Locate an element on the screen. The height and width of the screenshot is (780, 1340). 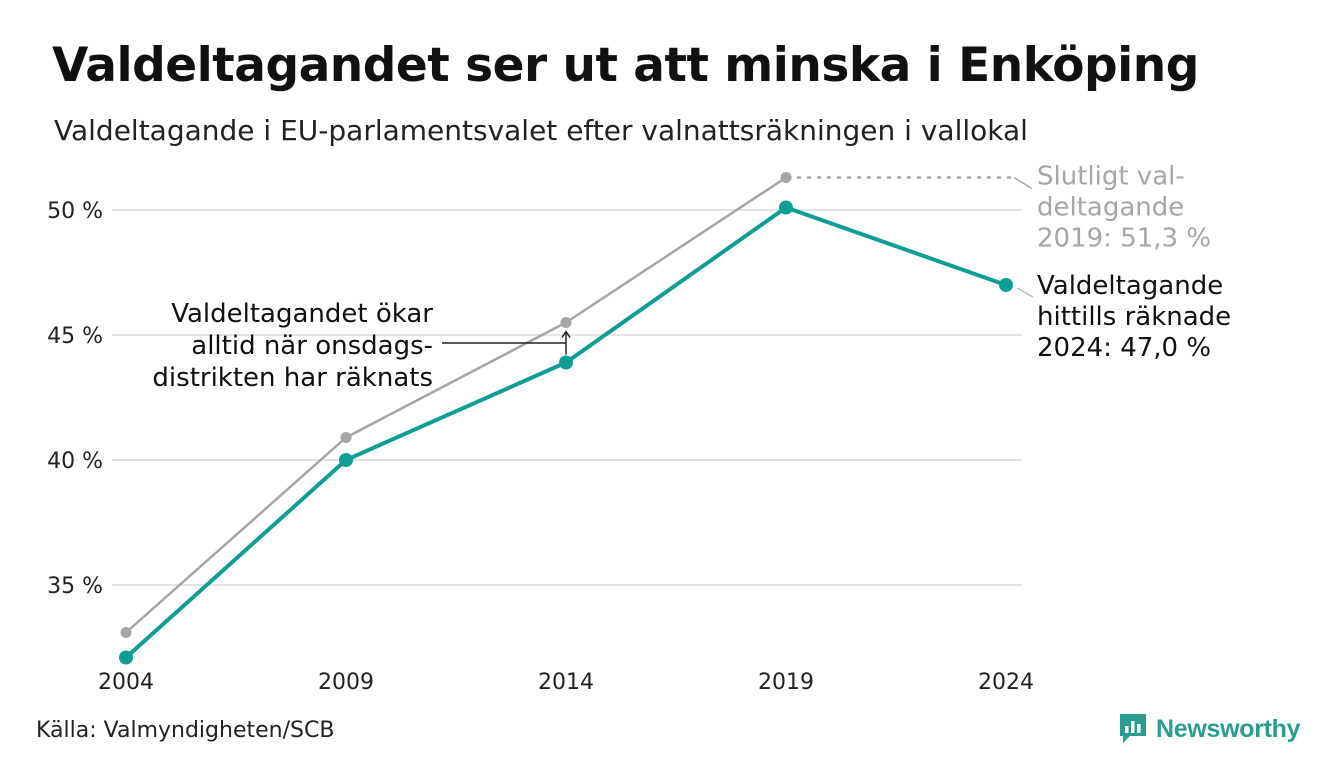
counted-annotation-line: 2024: 47,0 % is located at coordinates (1124, 348).